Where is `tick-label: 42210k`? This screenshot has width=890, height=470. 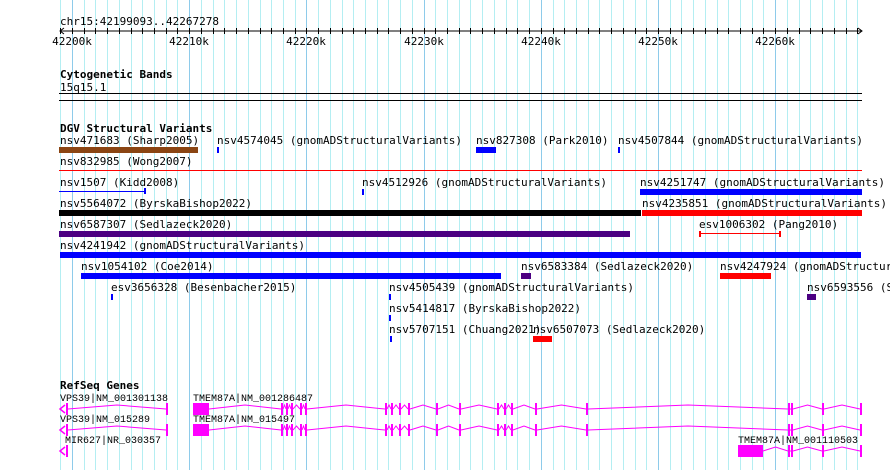 tick-label: 42210k is located at coordinates (189, 41).